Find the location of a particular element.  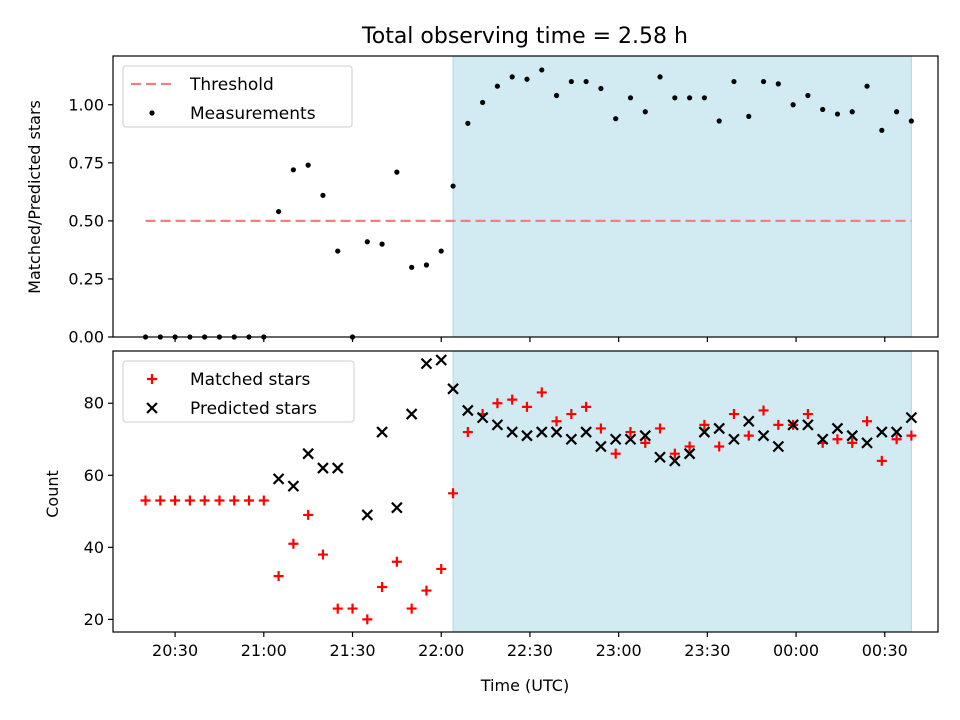

bottom-y-axis-title: Count is located at coordinates (52, 494).